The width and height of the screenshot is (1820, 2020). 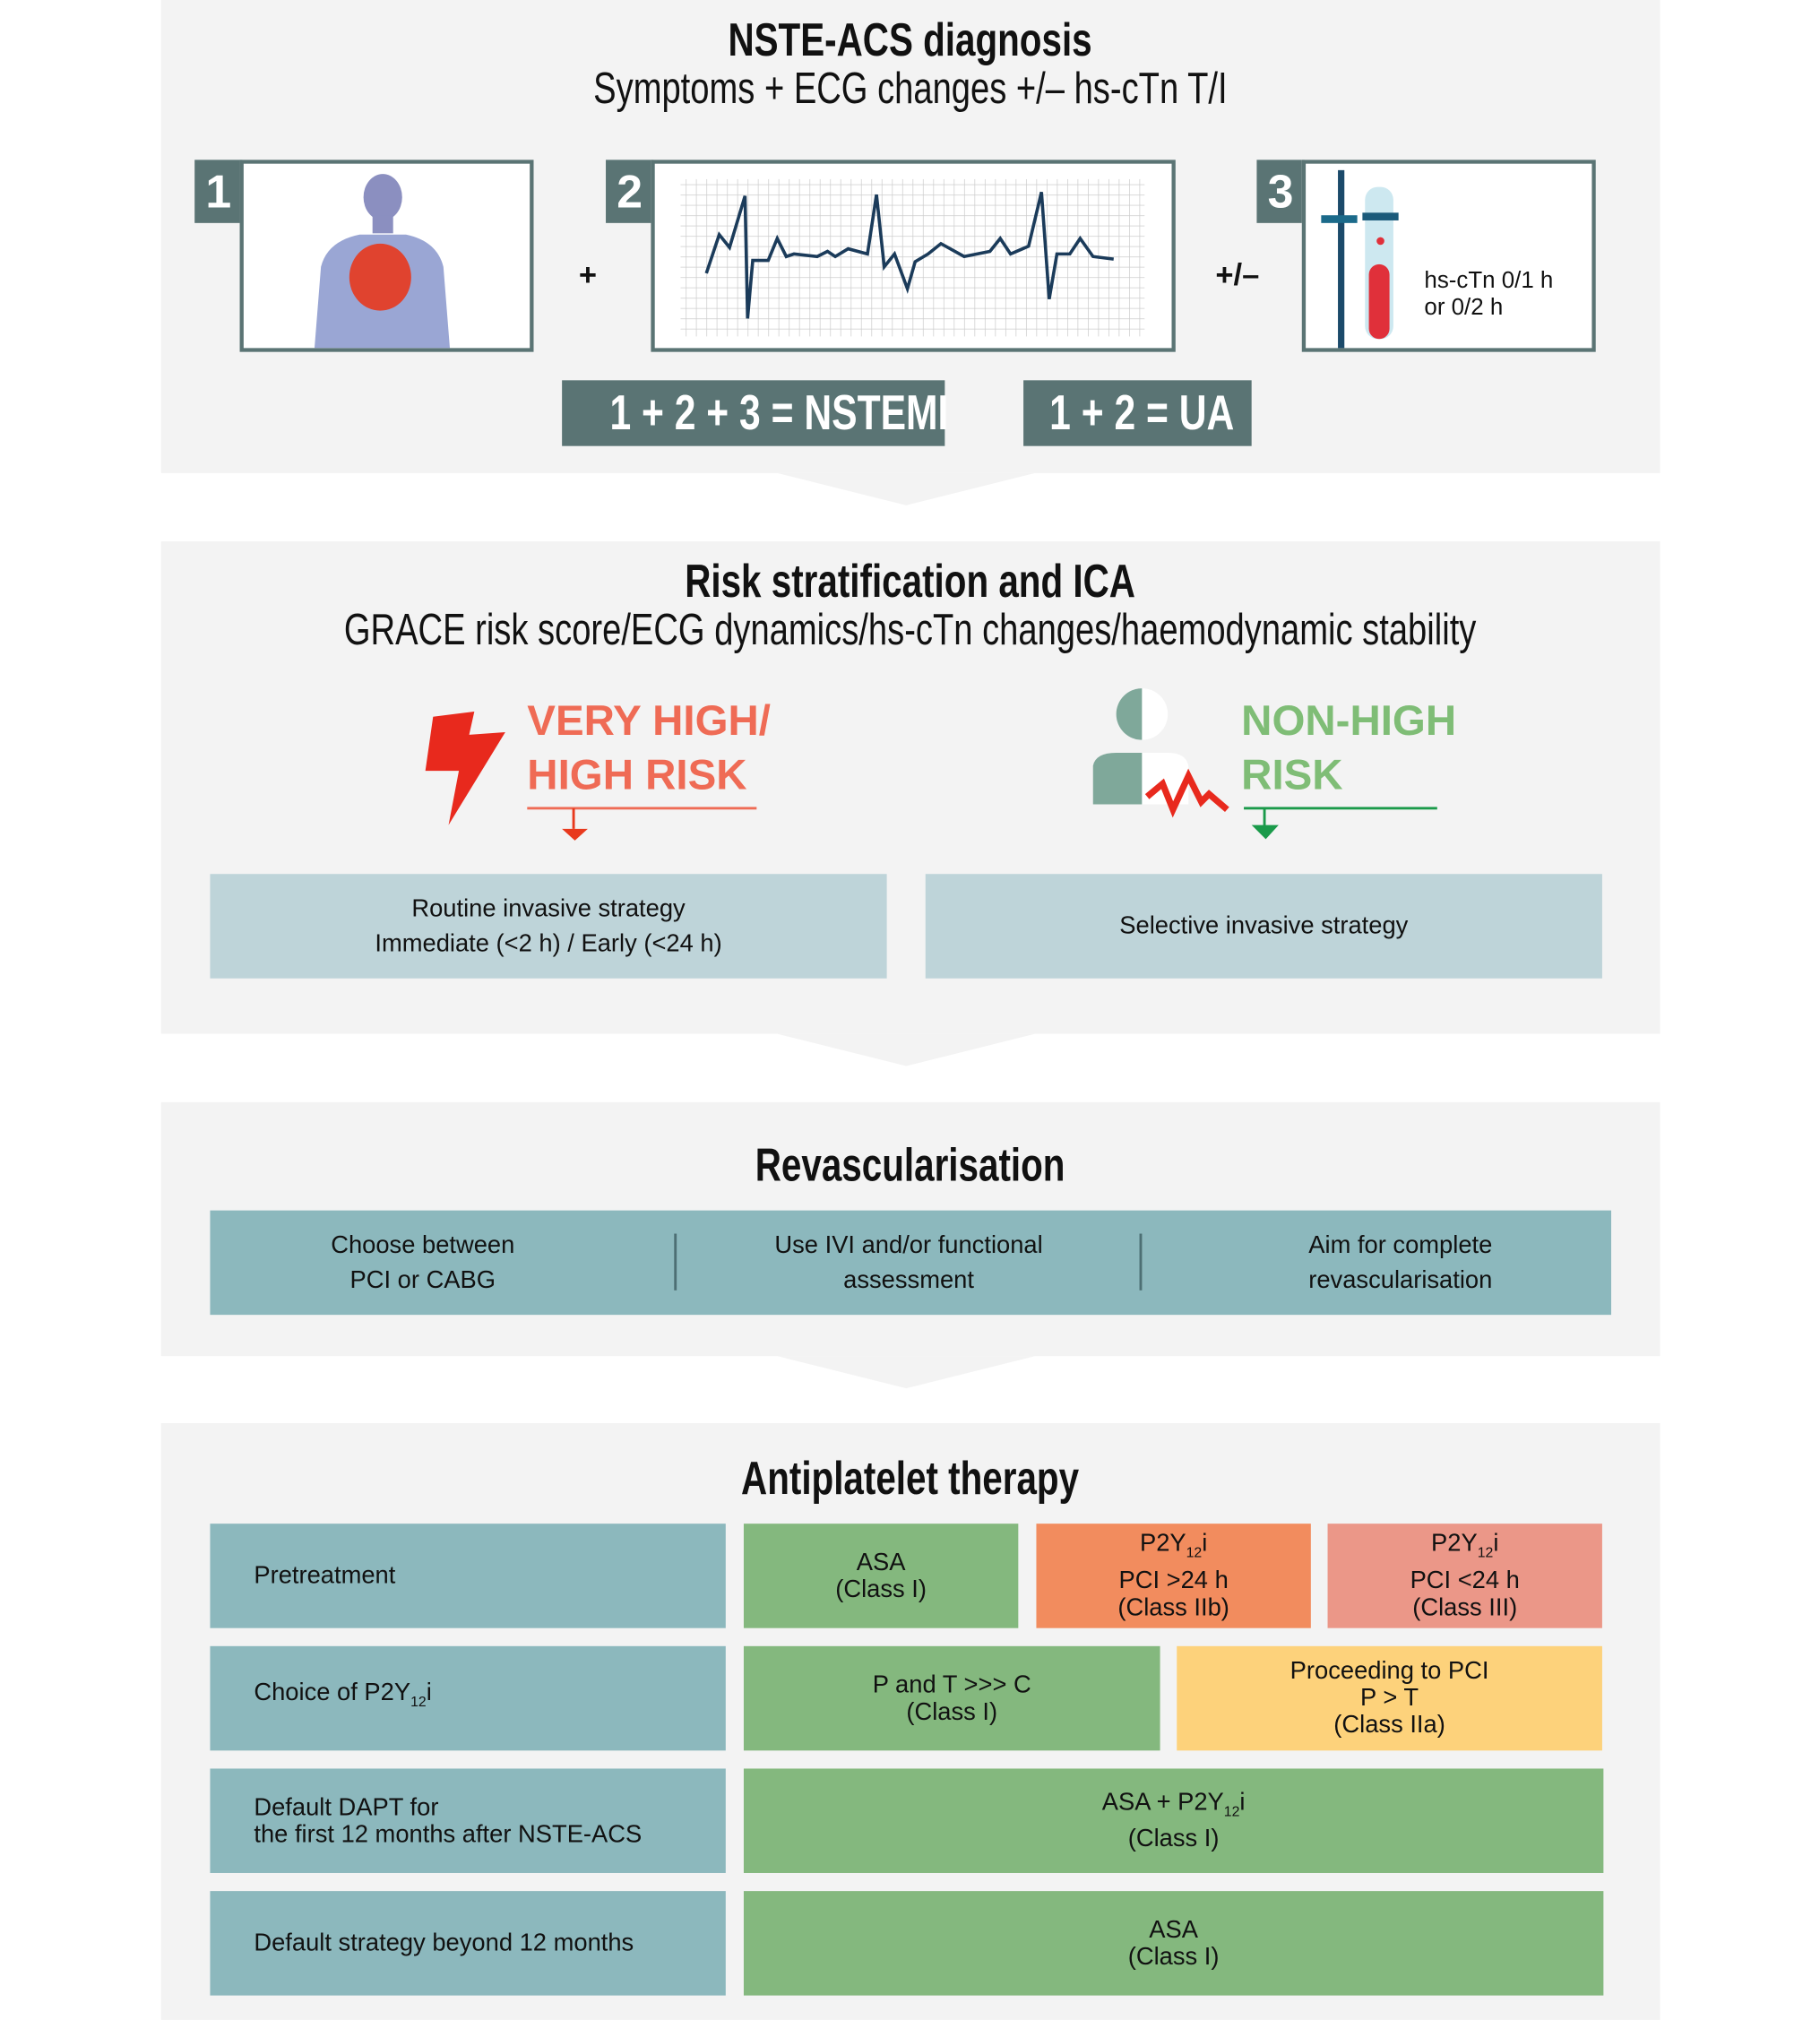 What do you see at coordinates (468, 1576) in the screenshot?
I see `row-label-pretreatment: Pretreatment` at bounding box center [468, 1576].